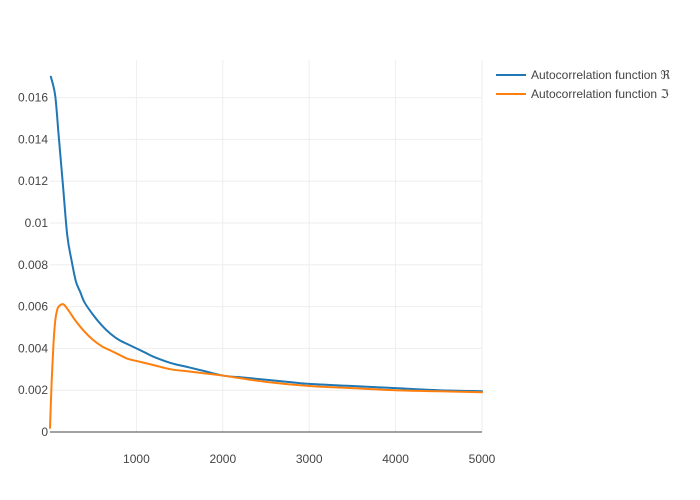 The image size is (700, 500). I want to click on y-tick-label: 0.016, so click(33, 98).